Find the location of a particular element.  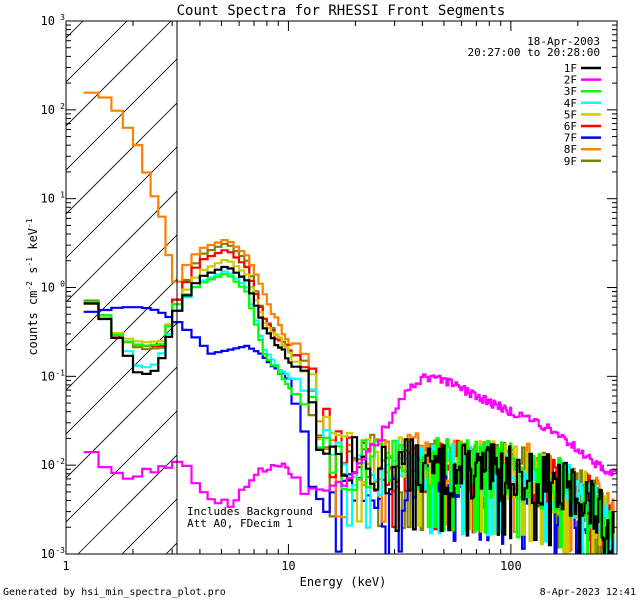

chart-title: Count Spectra for RHESSI Front Segments is located at coordinates (341, 11).